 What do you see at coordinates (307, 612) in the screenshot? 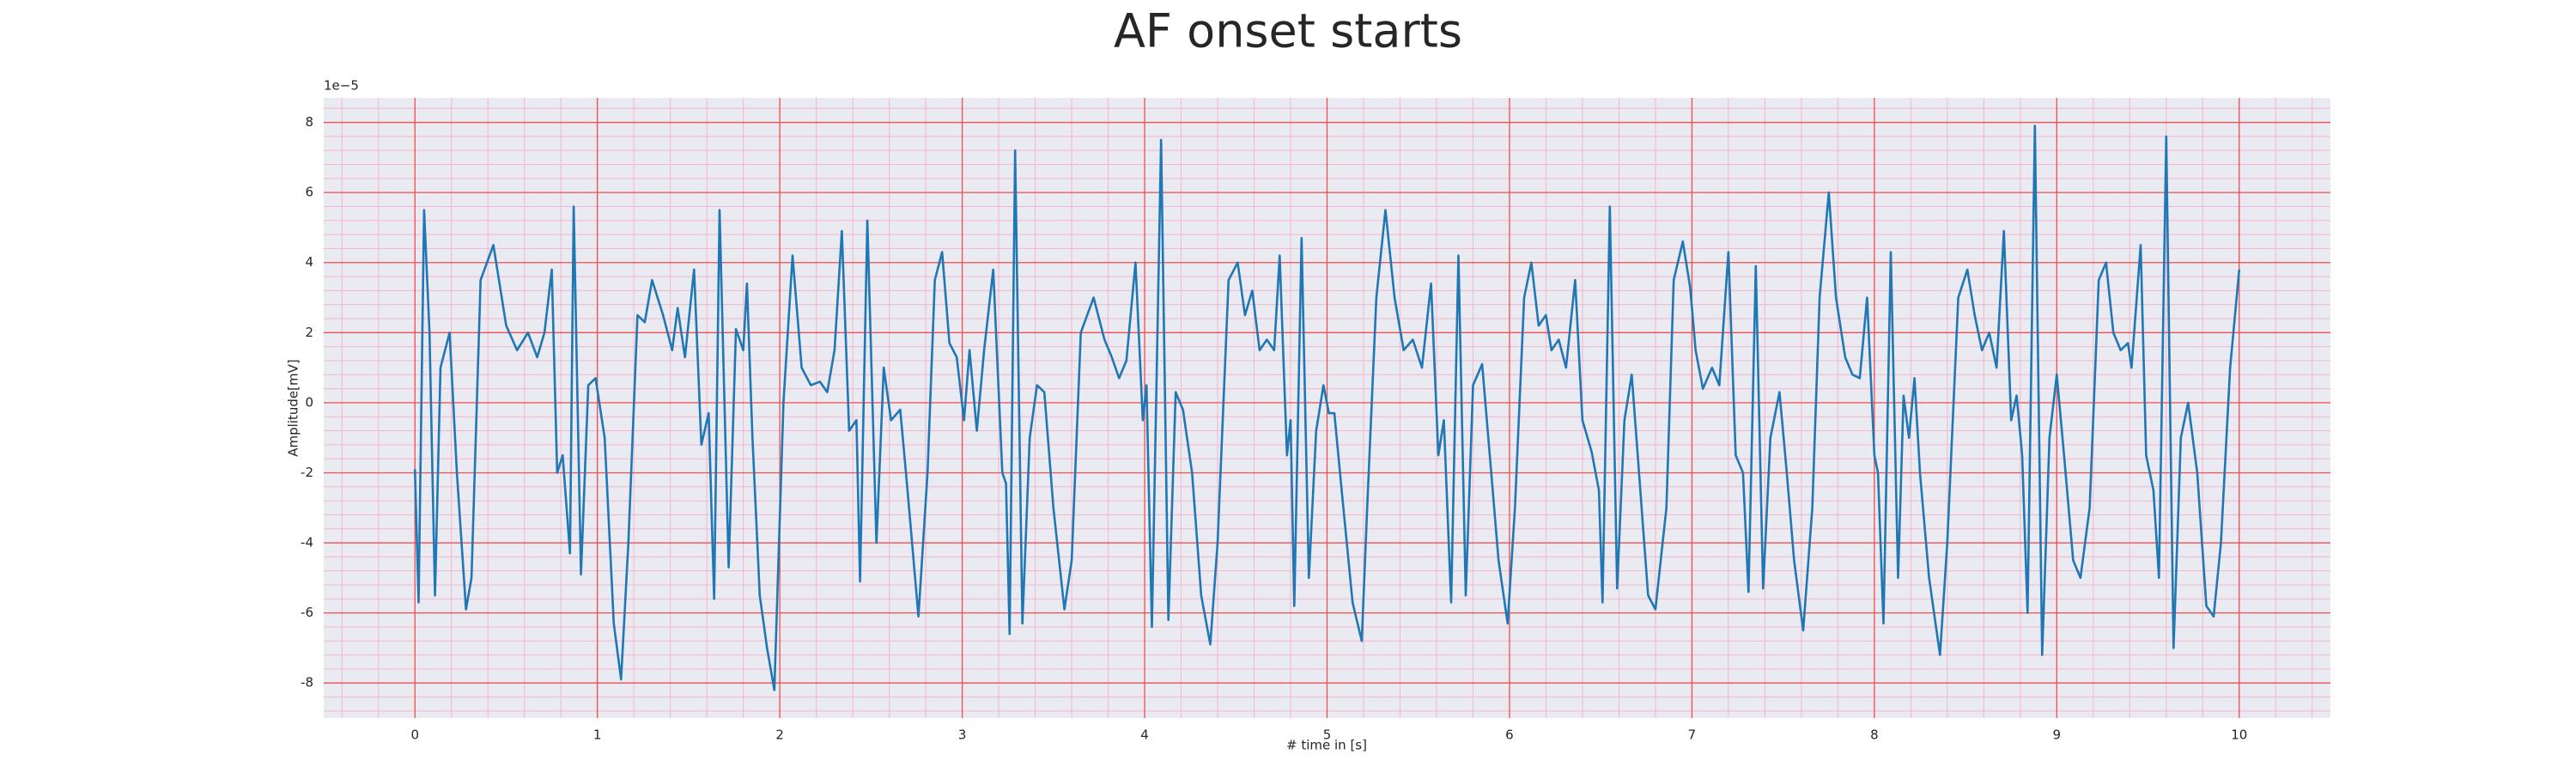
I see `y-tick-label: -6` at bounding box center [307, 612].